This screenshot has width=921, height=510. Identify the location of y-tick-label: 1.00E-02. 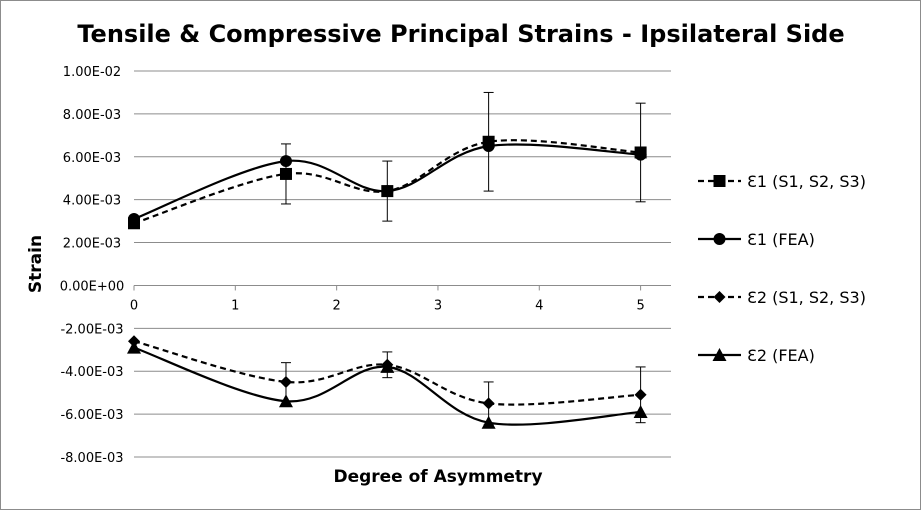
(92, 72).